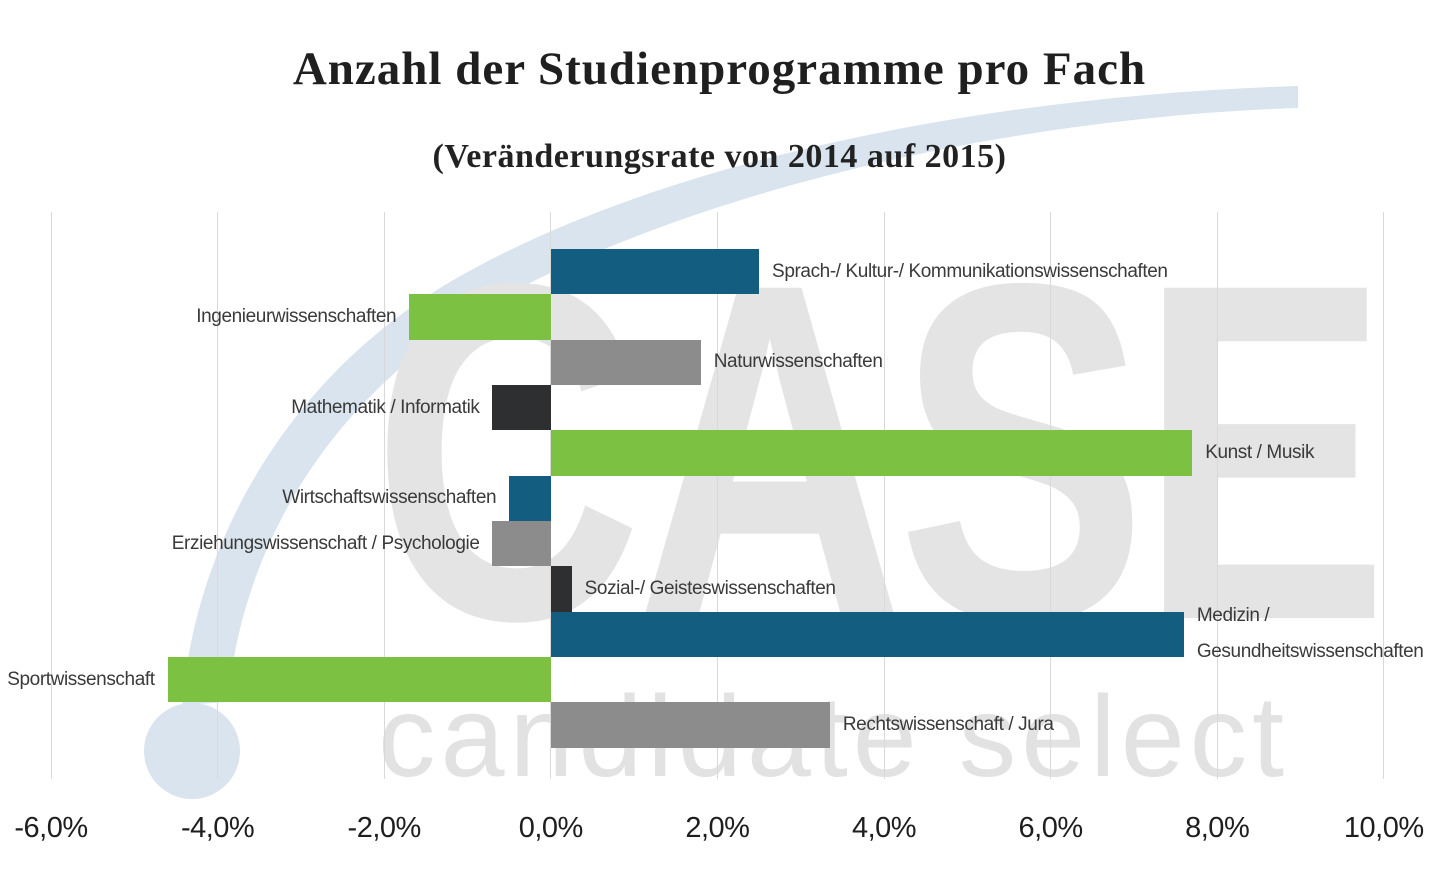  I want to click on x-axis-tick-label-10,0%: 10,0%, so click(1383, 828).